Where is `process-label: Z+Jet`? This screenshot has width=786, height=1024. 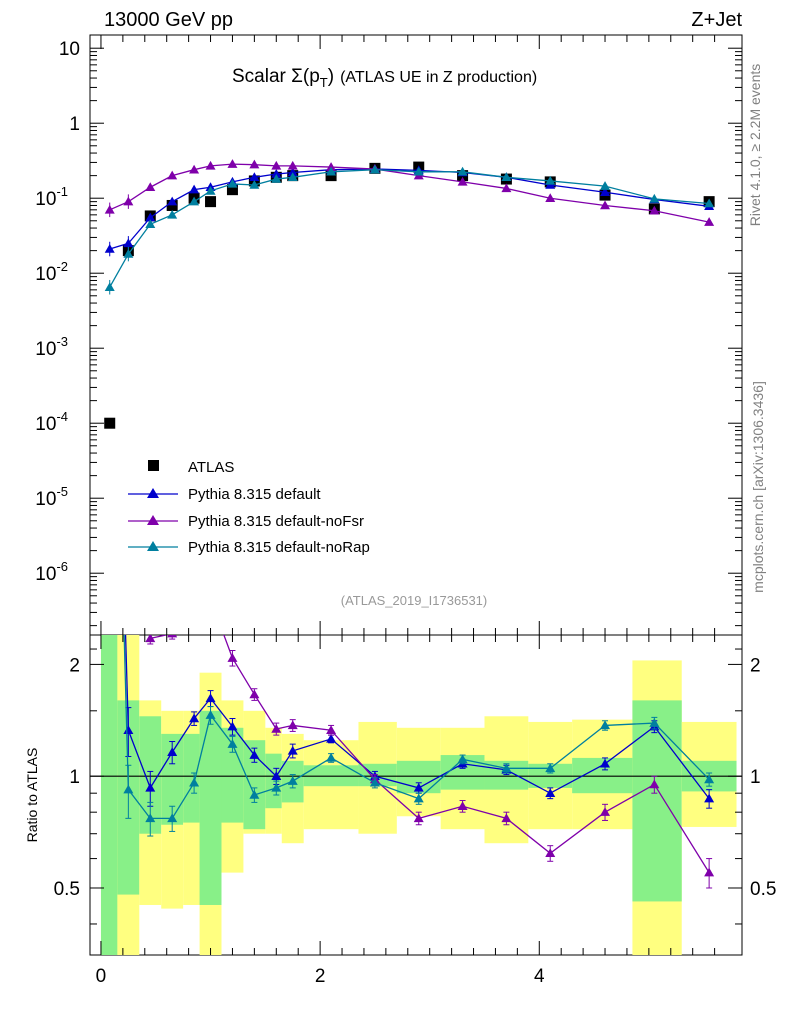
process-label: Z+Jet is located at coordinates (716, 20).